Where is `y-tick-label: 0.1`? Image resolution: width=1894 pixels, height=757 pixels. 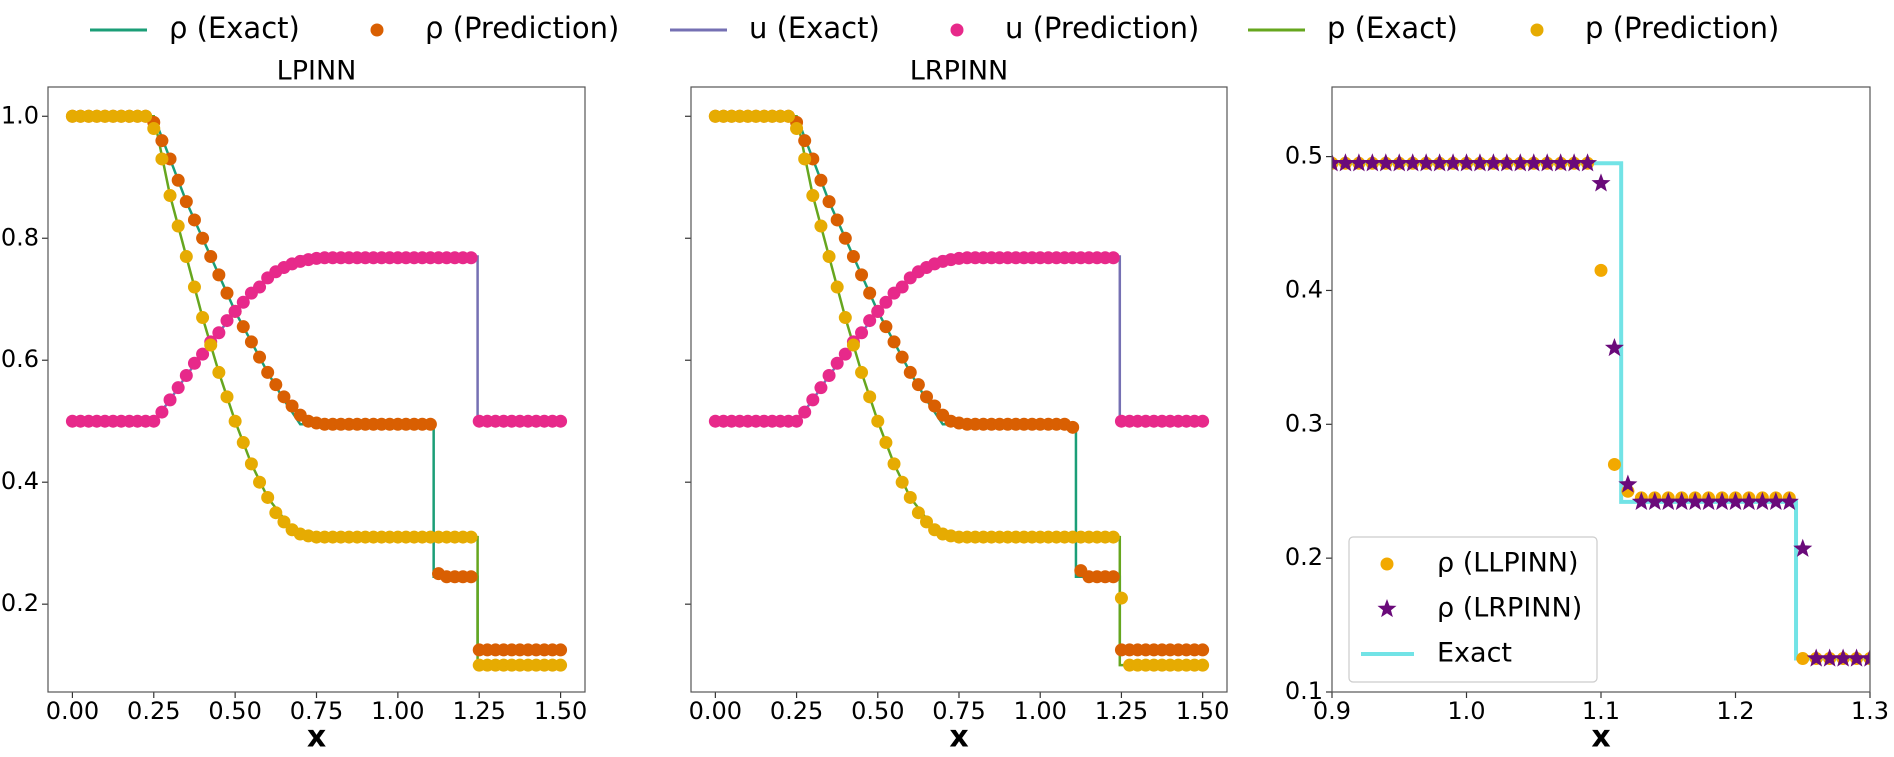
y-tick-label: 0.1 is located at coordinates (1304, 691).